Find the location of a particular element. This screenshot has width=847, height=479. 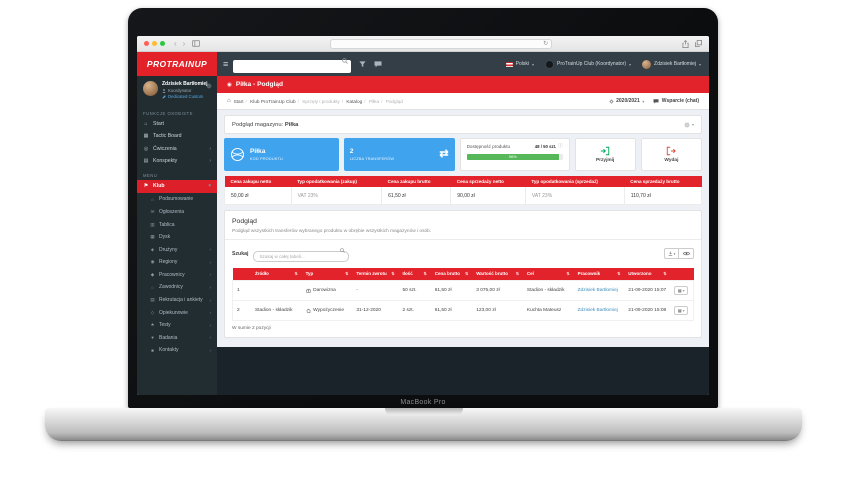

reload-icon: ↻ is located at coordinates (546, 43).